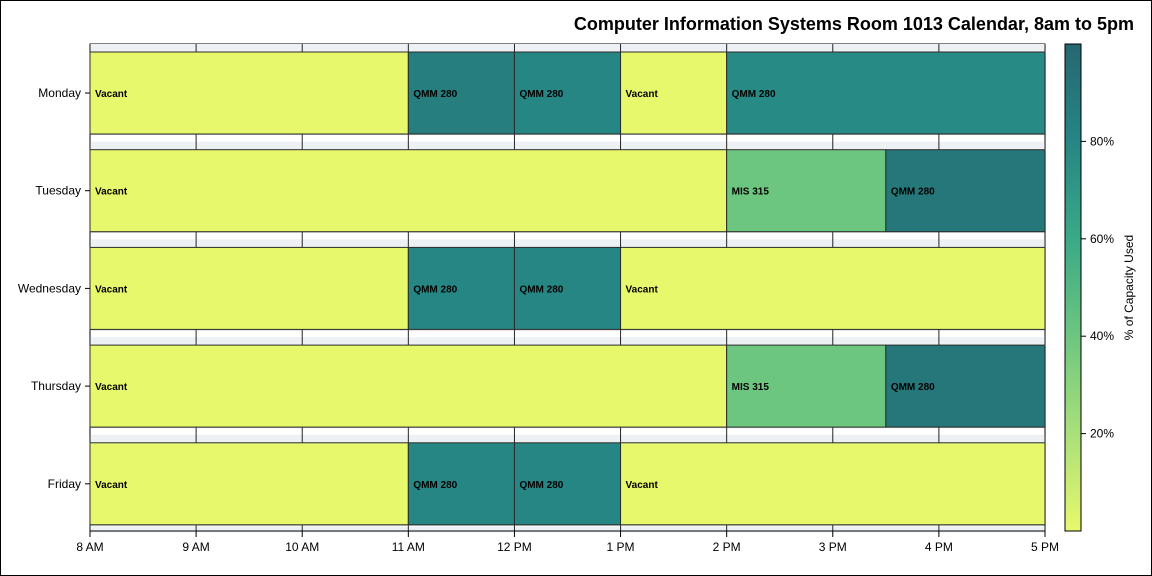 This screenshot has width=1152, height=576. I want to click on colorbar-tick-label: 40%, so click(1102, 336).